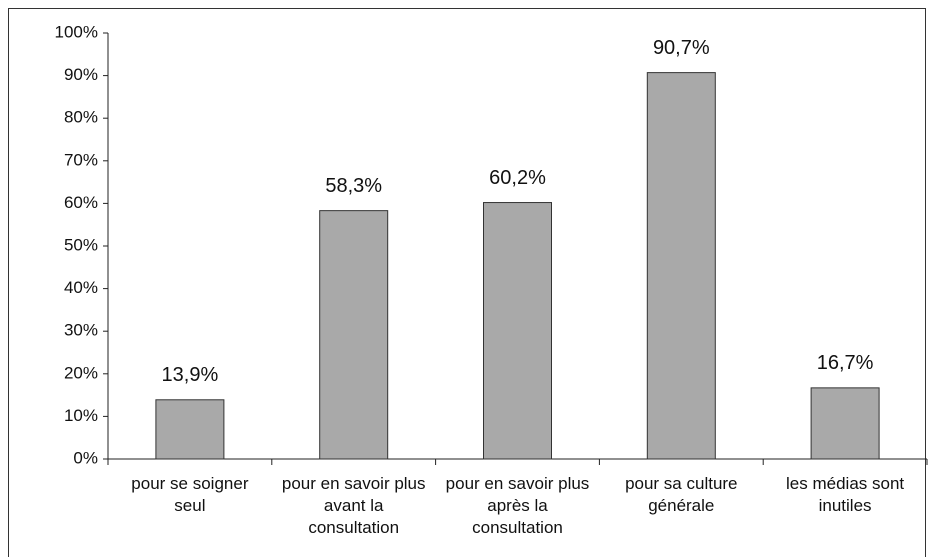 This screenshot has height=557, width=931. Describe the element at coordinates (845, 363) in the screenshot. I see `value-label: 16,7%` at that location.